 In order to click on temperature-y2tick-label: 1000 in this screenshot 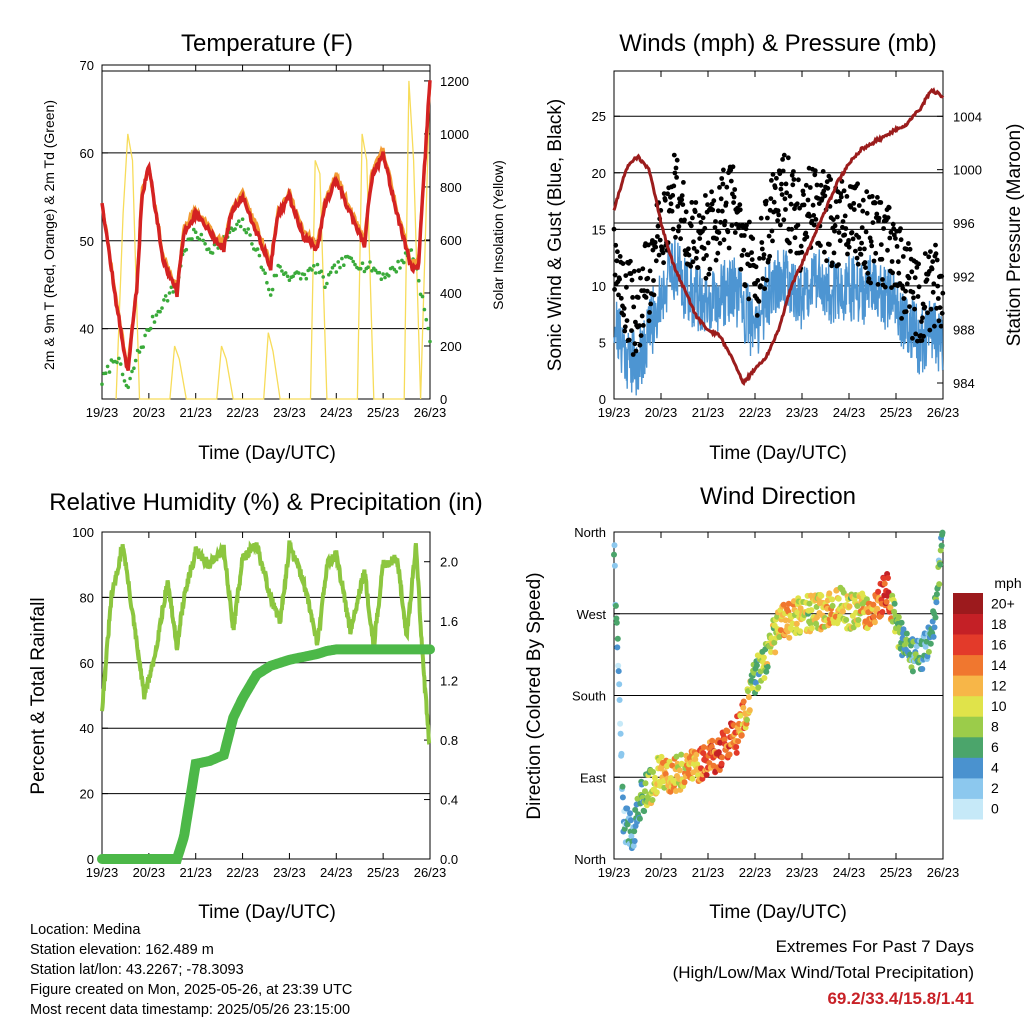, I will do `click(454, 134)`.